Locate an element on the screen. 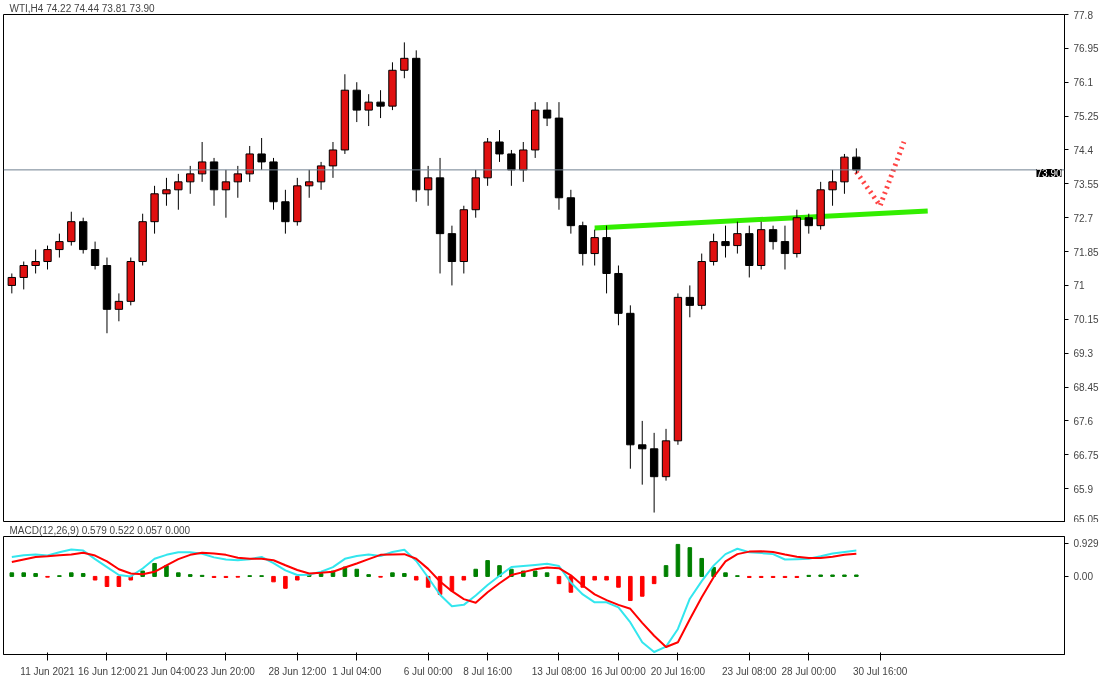 This screenshot has height=680, width=1101. y-tick-label: 76.1 is located at coordinates (1083, 83).